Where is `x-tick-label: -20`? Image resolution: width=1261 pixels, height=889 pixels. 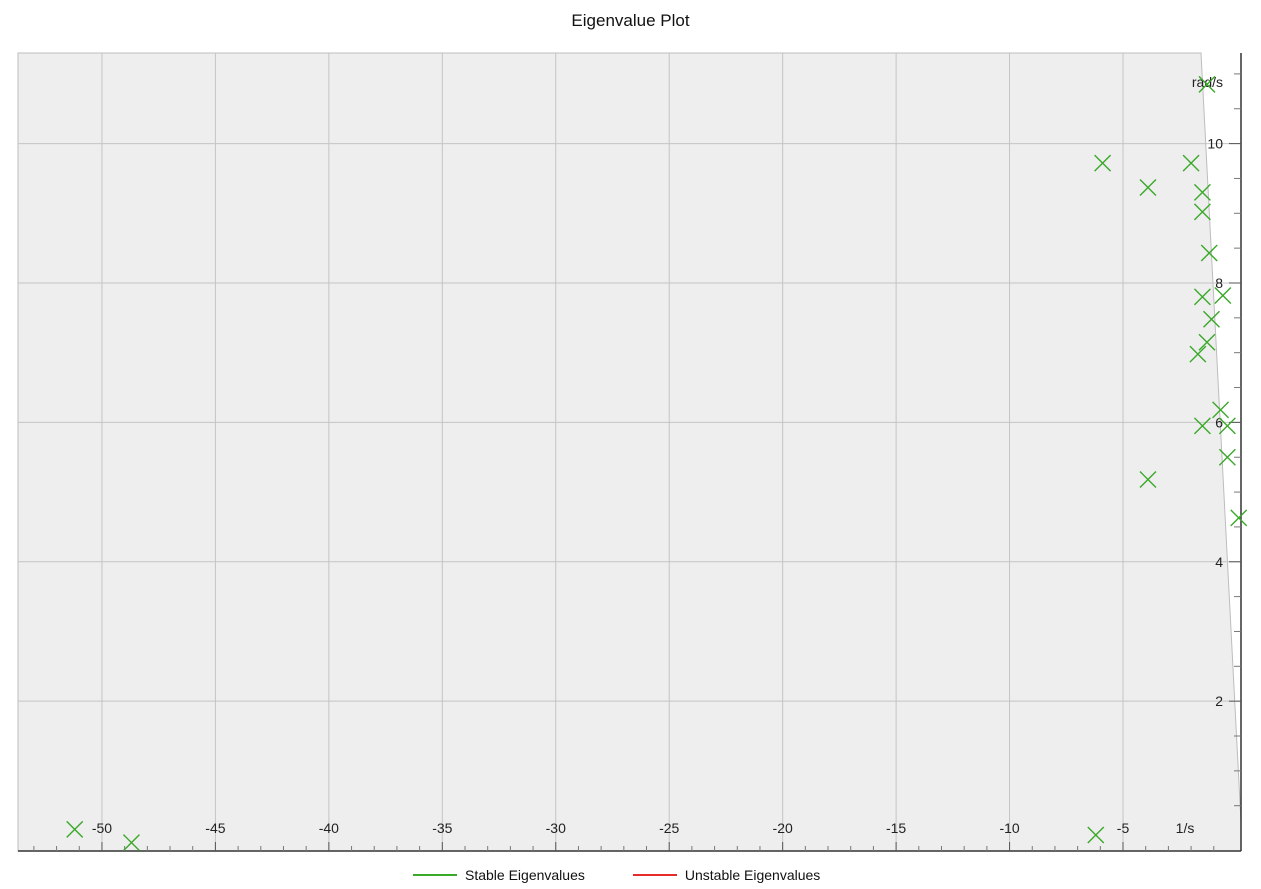
x-tick-label: -20 is located at coordinates (783, 828).